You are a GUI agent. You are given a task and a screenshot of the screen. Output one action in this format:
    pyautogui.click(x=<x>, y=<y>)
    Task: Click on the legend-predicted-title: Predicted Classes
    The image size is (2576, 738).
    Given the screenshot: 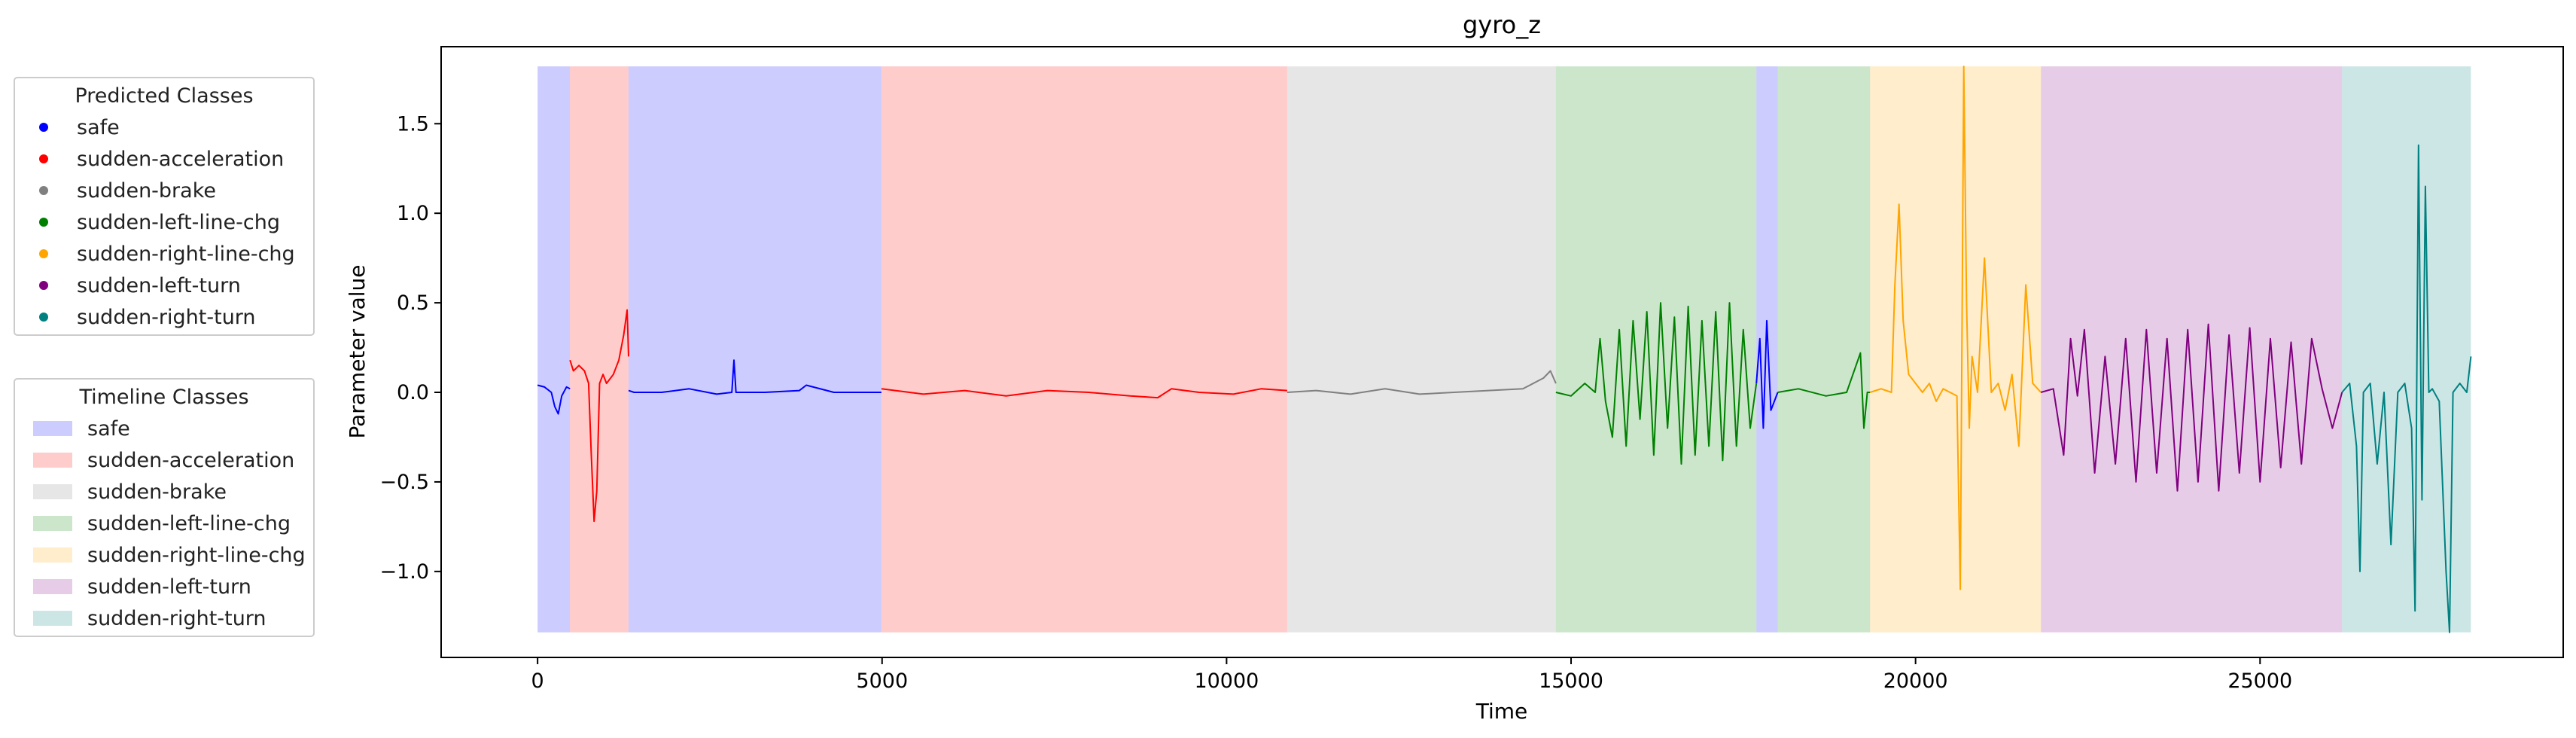 What is the action you would take?
    pyautogui.click(x=165, y=96)
    